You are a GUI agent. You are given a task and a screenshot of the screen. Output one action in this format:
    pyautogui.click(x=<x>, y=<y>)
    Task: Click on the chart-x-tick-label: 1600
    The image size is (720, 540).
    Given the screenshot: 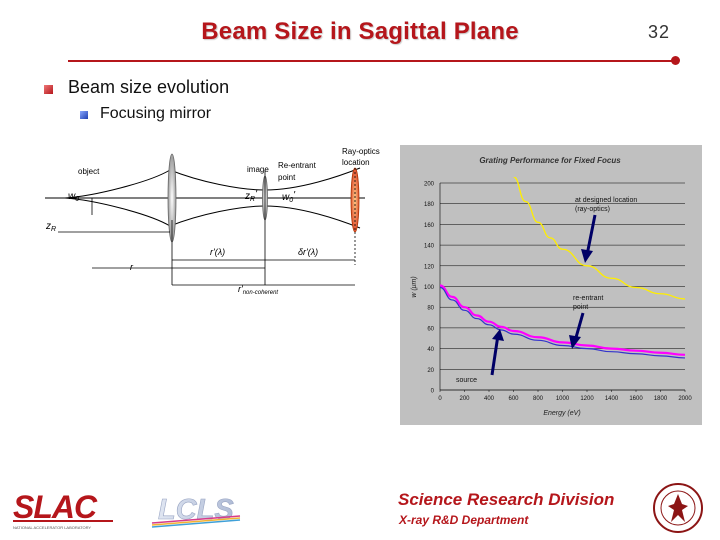 What is the action you would take?
    pyautogui.click(x=636, y=399)
    